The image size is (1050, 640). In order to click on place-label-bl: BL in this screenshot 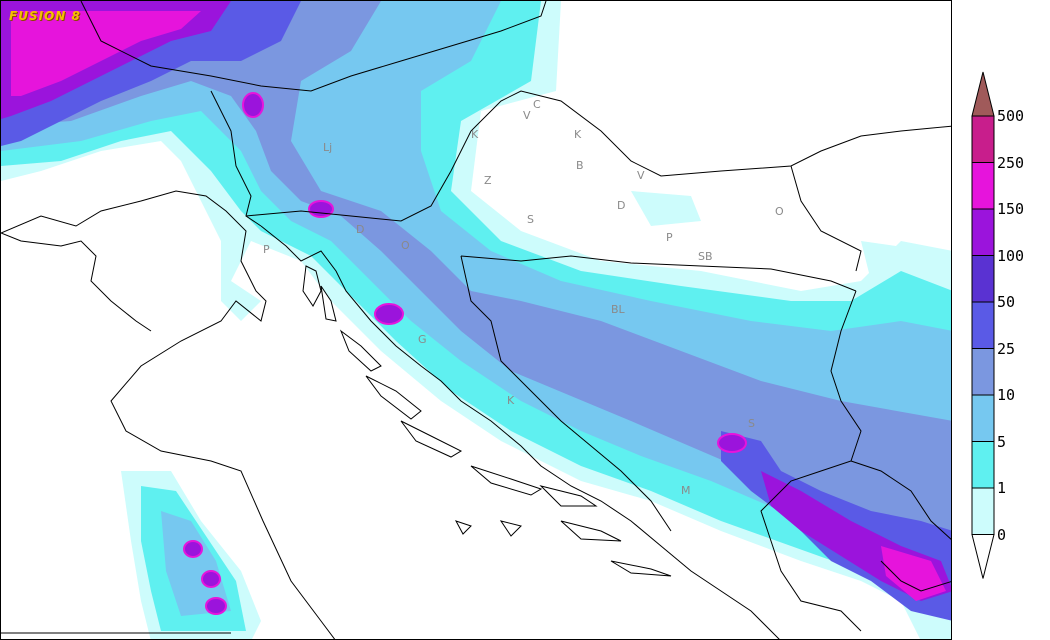, I will do `click(618, 309)`.